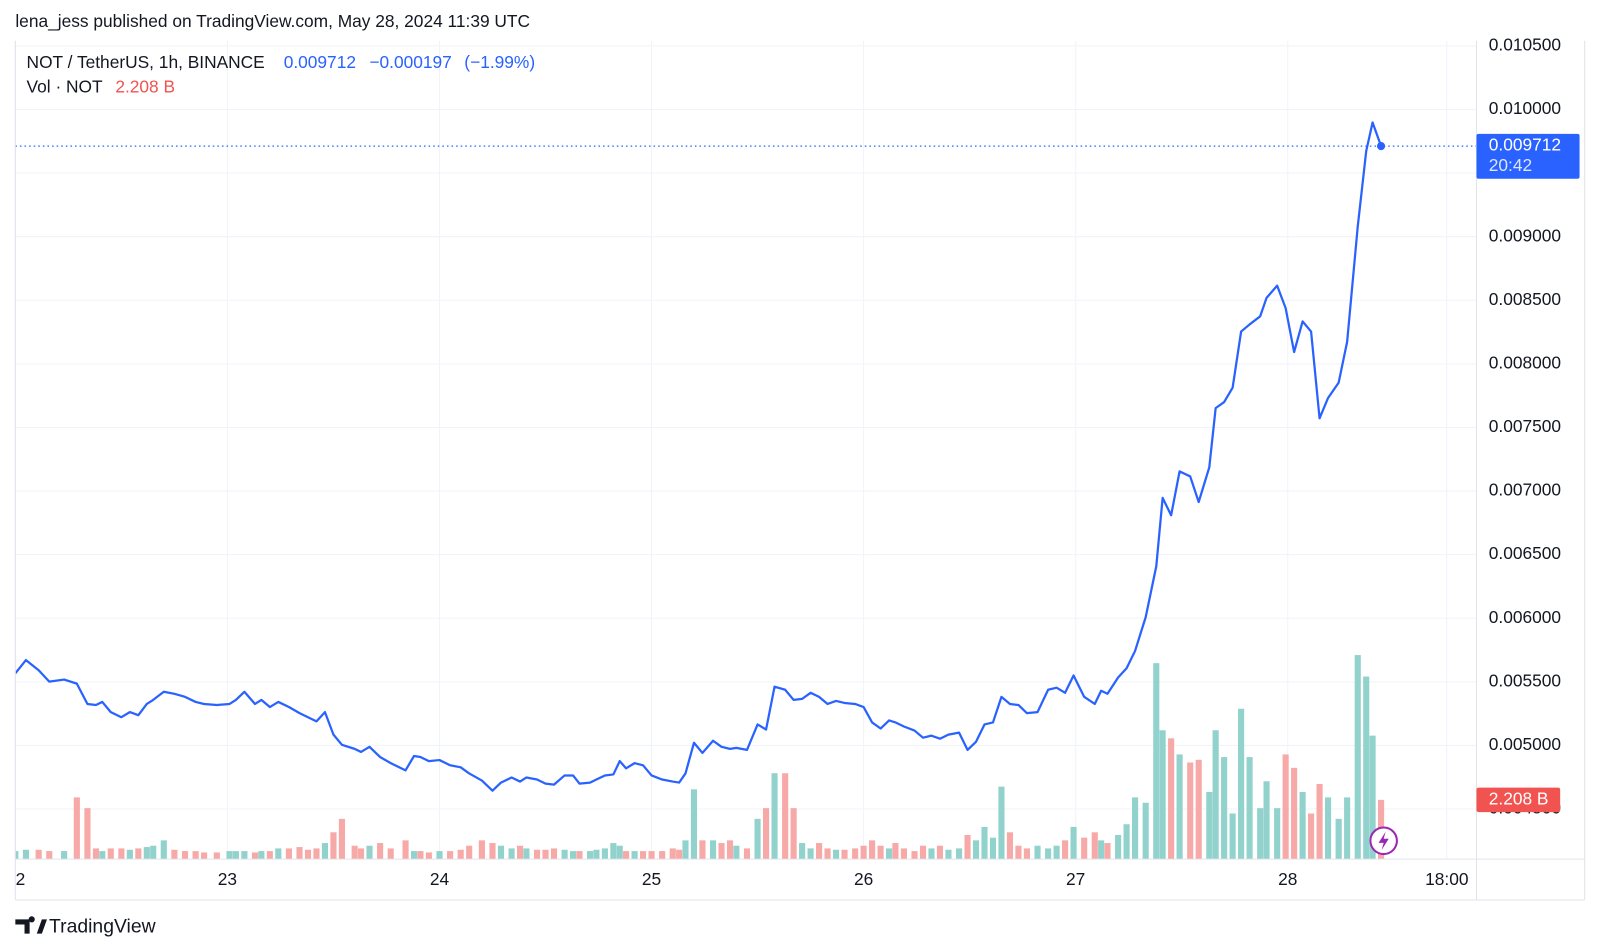  Describe the element at coordinates (440, 879) in the screenshot. I see `x-tick-label: 24` at that location.